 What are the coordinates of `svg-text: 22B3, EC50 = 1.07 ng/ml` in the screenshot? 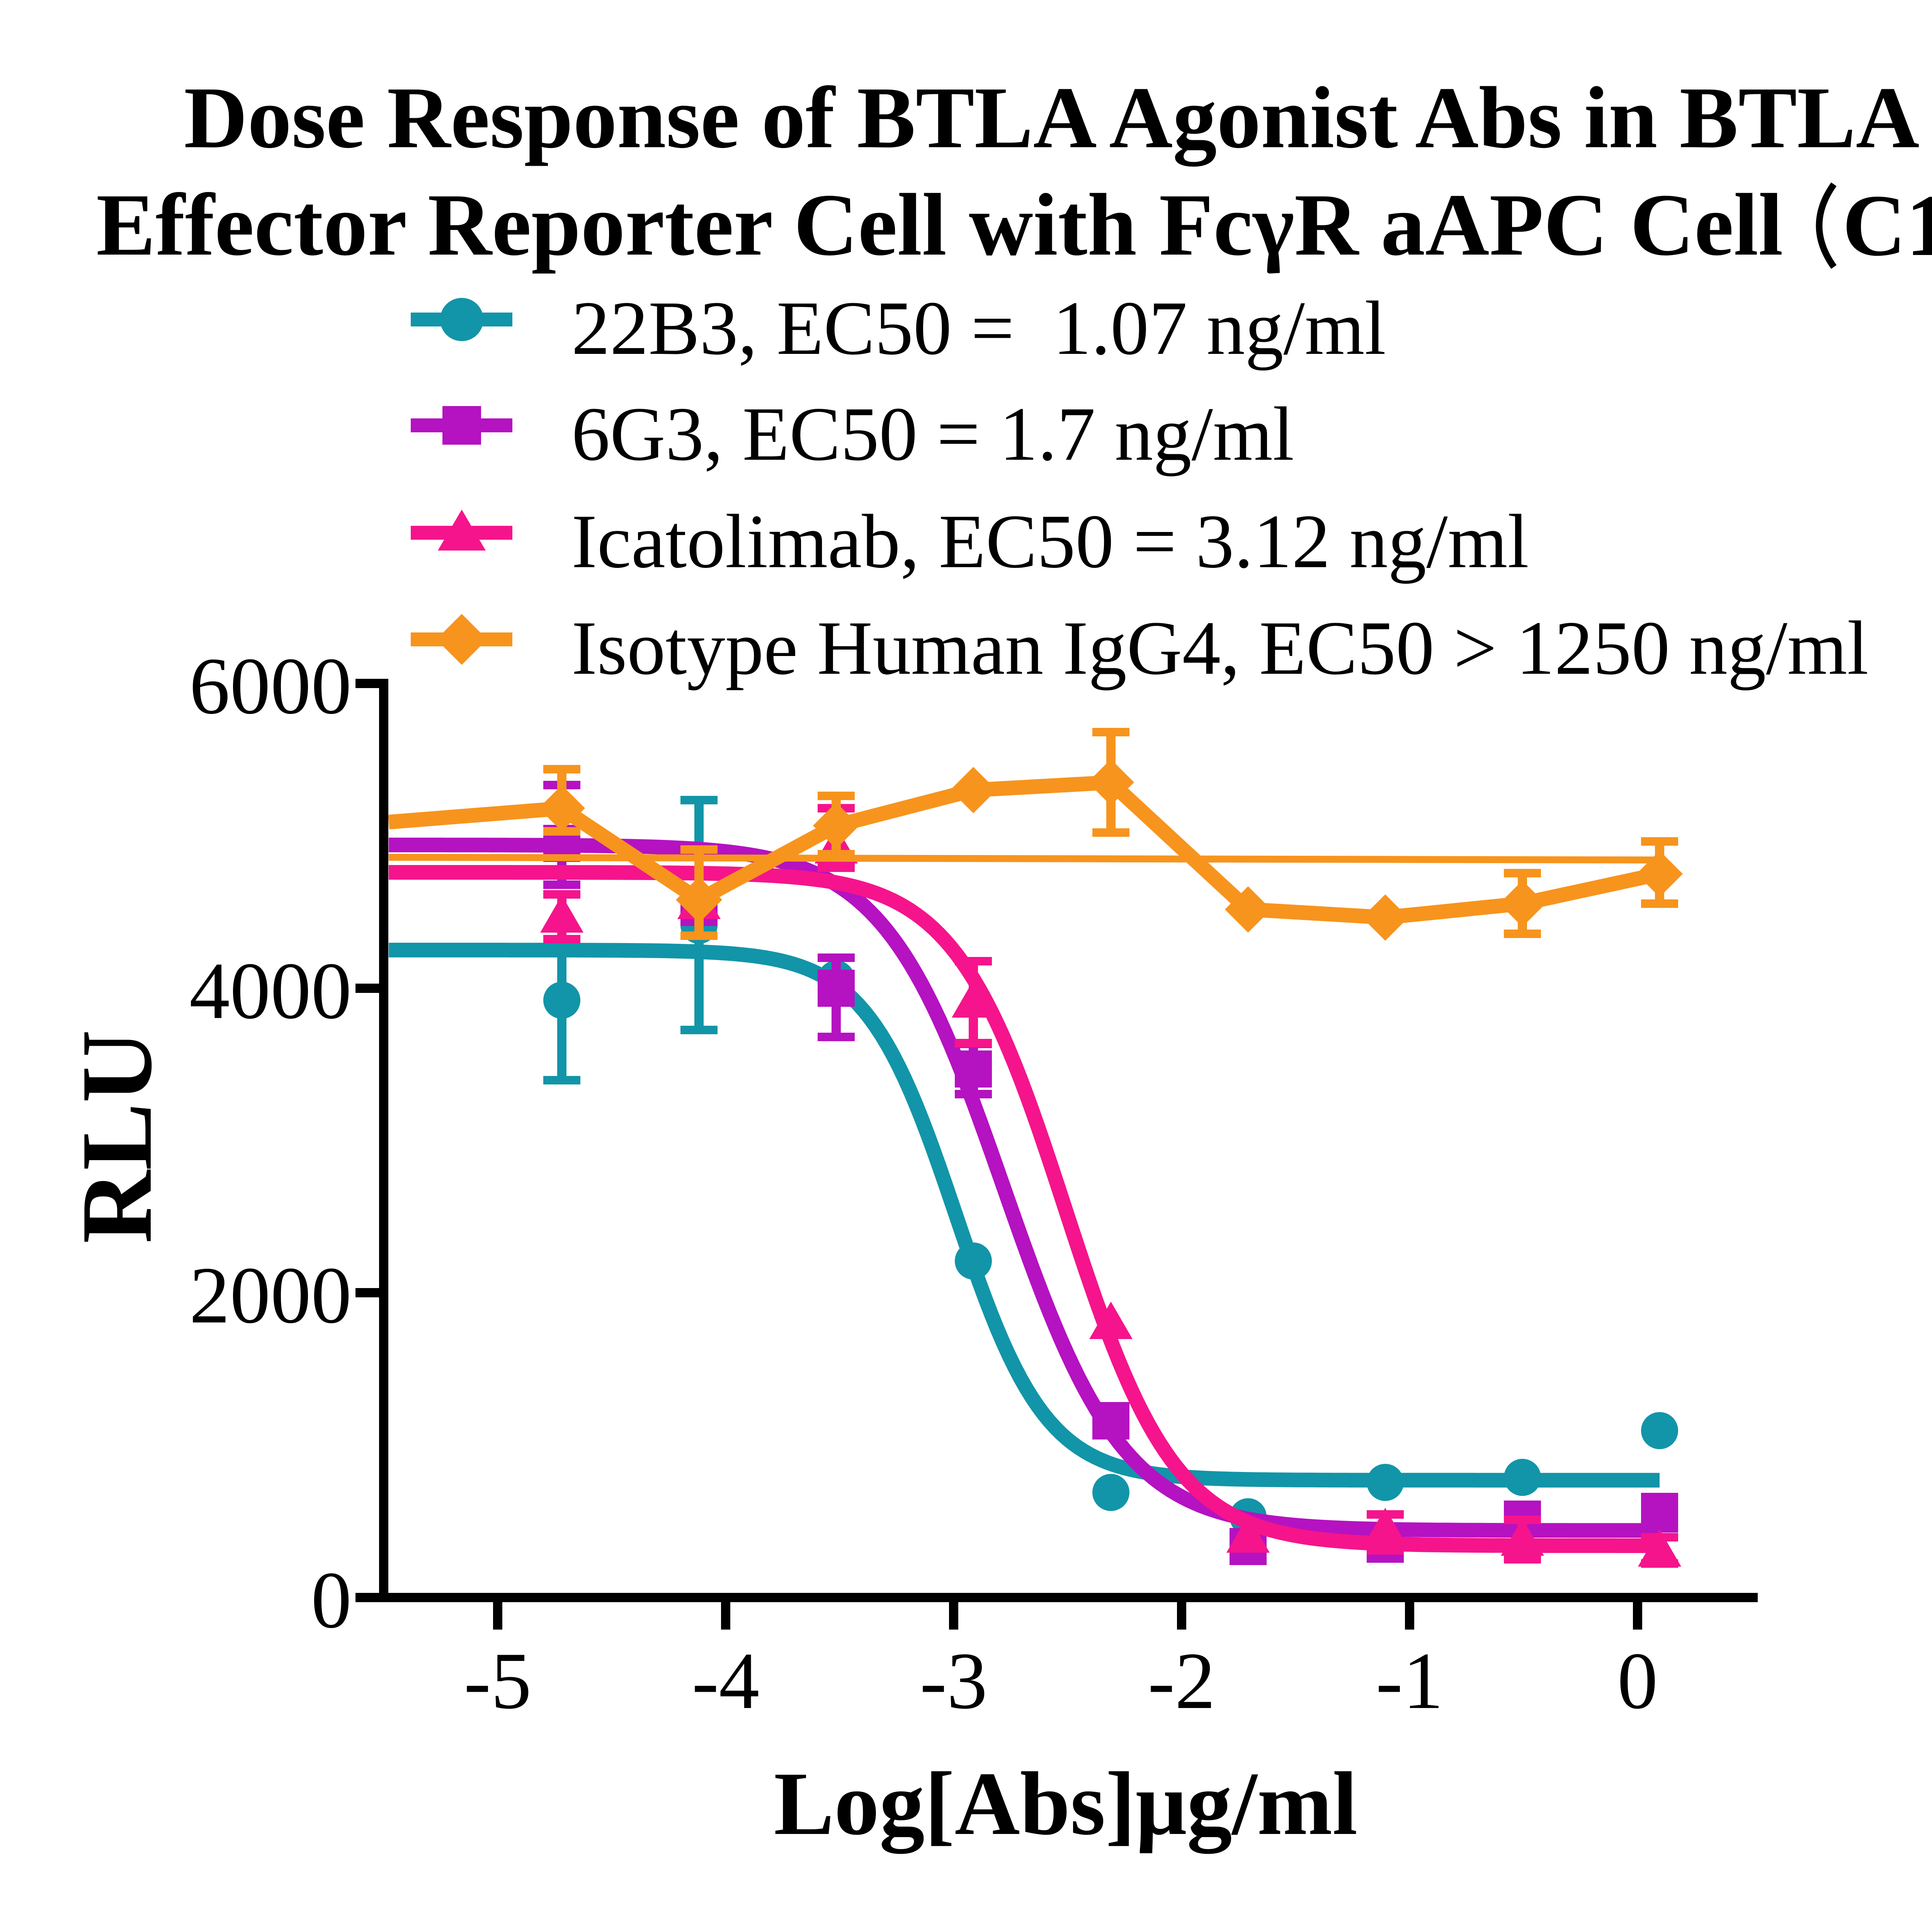 It's located at (978, 328).